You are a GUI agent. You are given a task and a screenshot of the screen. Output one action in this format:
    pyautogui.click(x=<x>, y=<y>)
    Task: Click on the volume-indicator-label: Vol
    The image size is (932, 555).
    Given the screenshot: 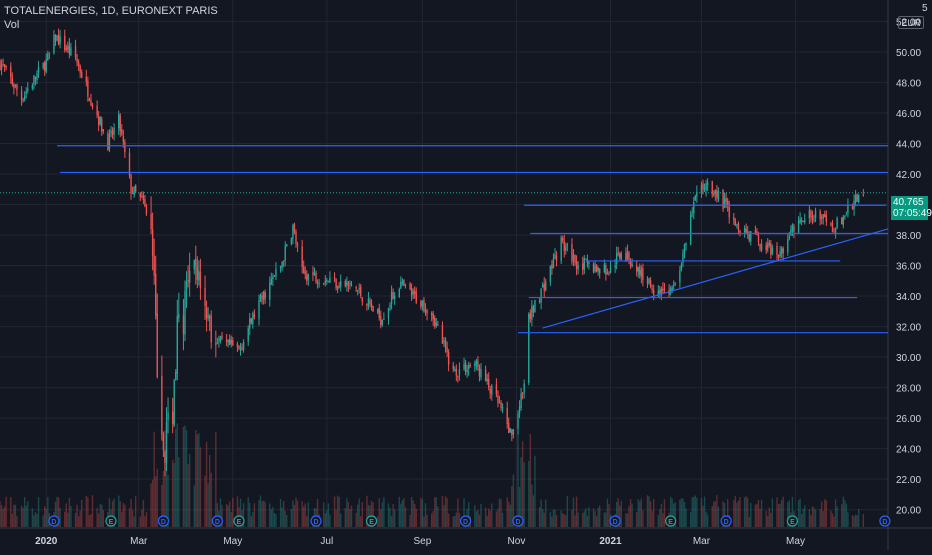 What is the action you would take?
    pyautogui.click(x=12, y=25)
    